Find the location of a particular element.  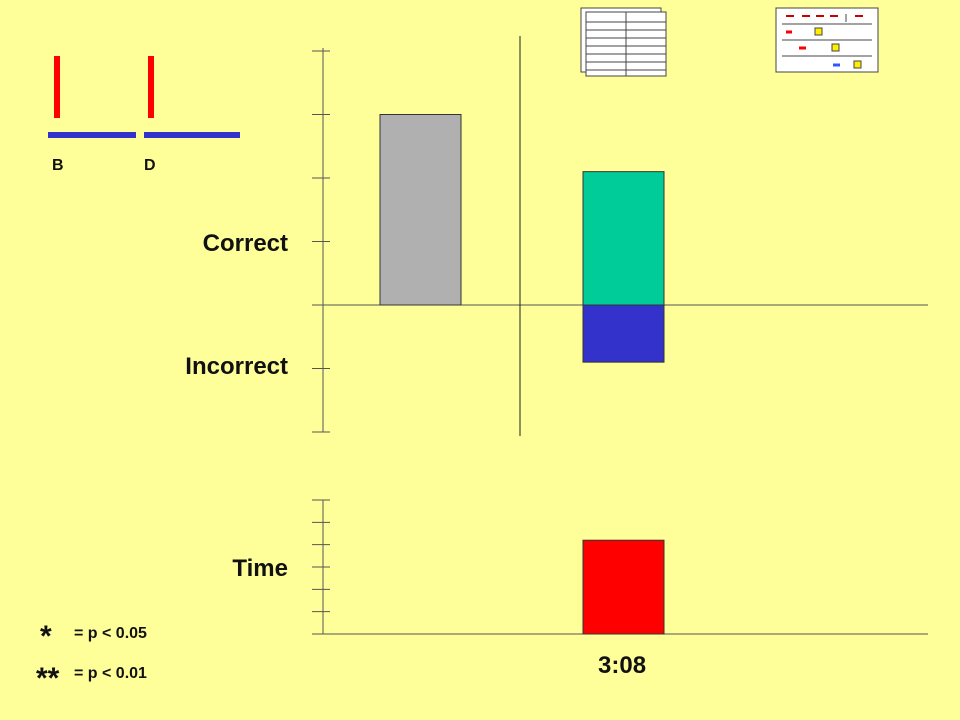

time-label: Time is located at coordinates (260, 568).